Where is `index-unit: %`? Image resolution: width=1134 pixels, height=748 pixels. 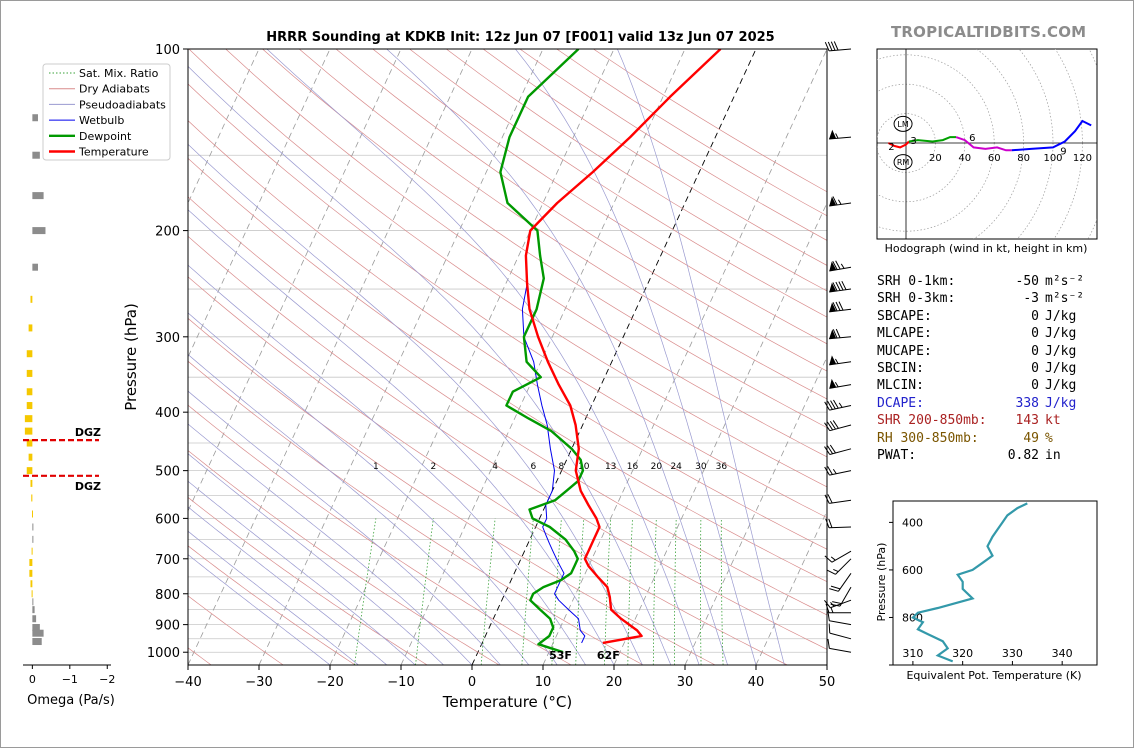
index-unit: % is located at coordinates (1049, 438).